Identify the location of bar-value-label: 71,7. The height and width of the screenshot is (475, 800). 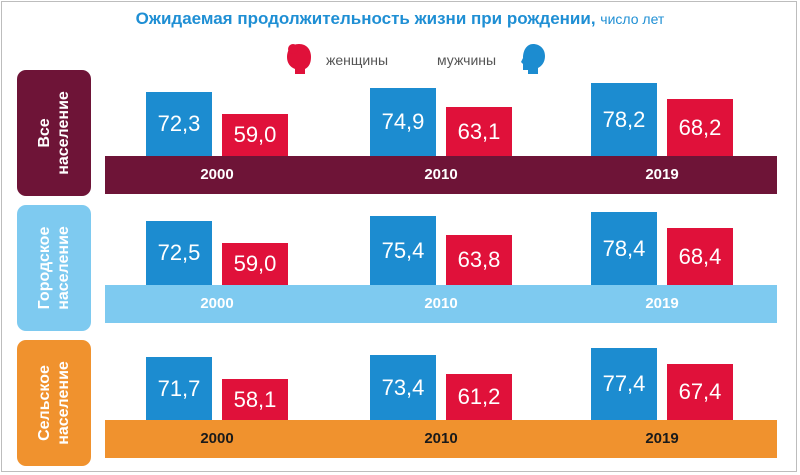
(179, 388).